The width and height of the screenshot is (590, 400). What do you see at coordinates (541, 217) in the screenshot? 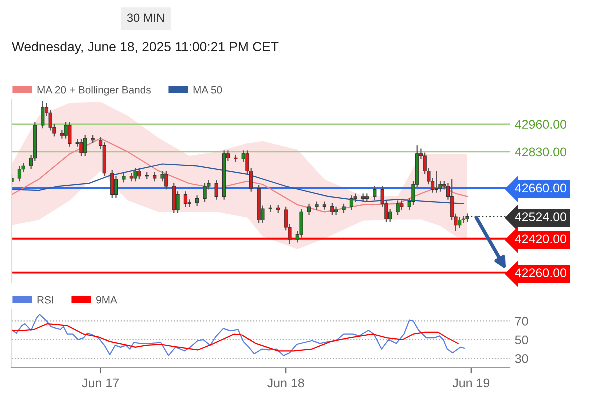
I see `y-tick-label: 42524.00` at bounding box center [541, 217].